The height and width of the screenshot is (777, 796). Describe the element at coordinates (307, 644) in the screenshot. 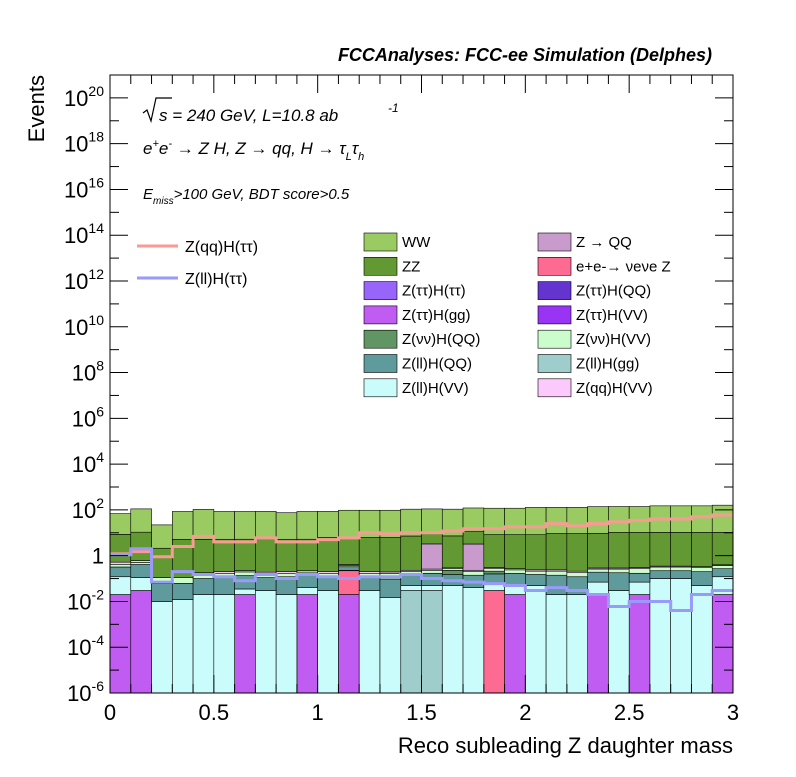

I see `bar-z-h-gg--bin-9` at that location.